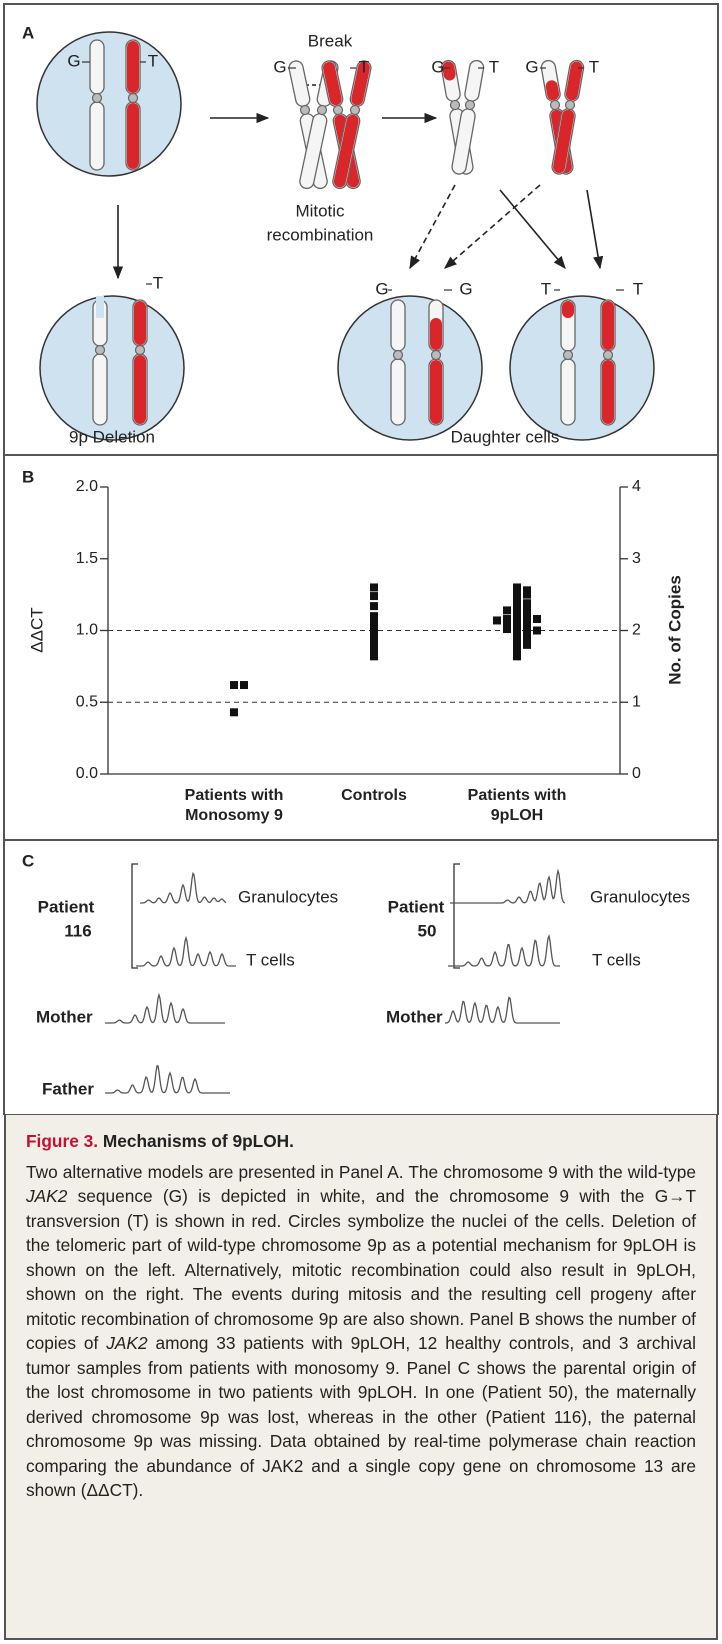 The image size is (722, 1644). I want to click on parent-label: Father, so click(68, 1088).